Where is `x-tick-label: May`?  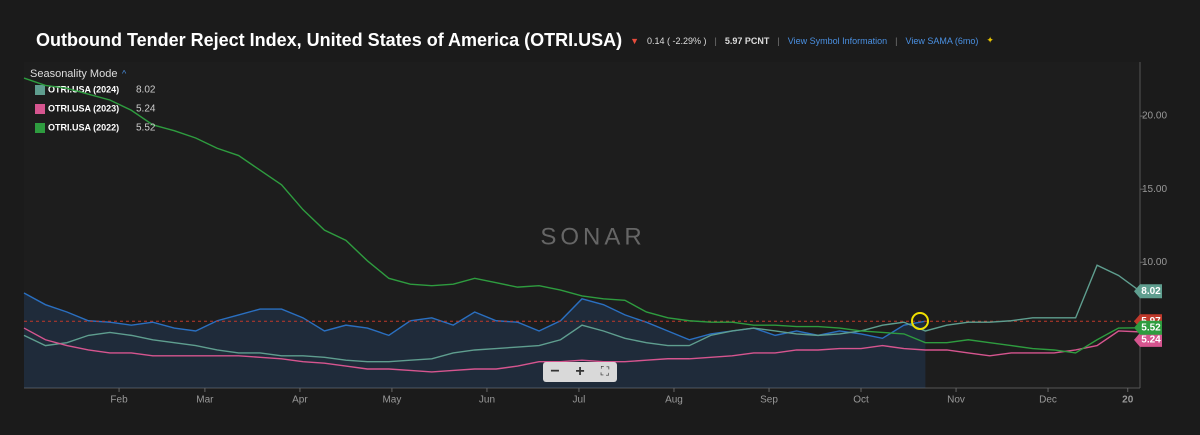 x-tick-label: May is located at coordinates (391, 400).